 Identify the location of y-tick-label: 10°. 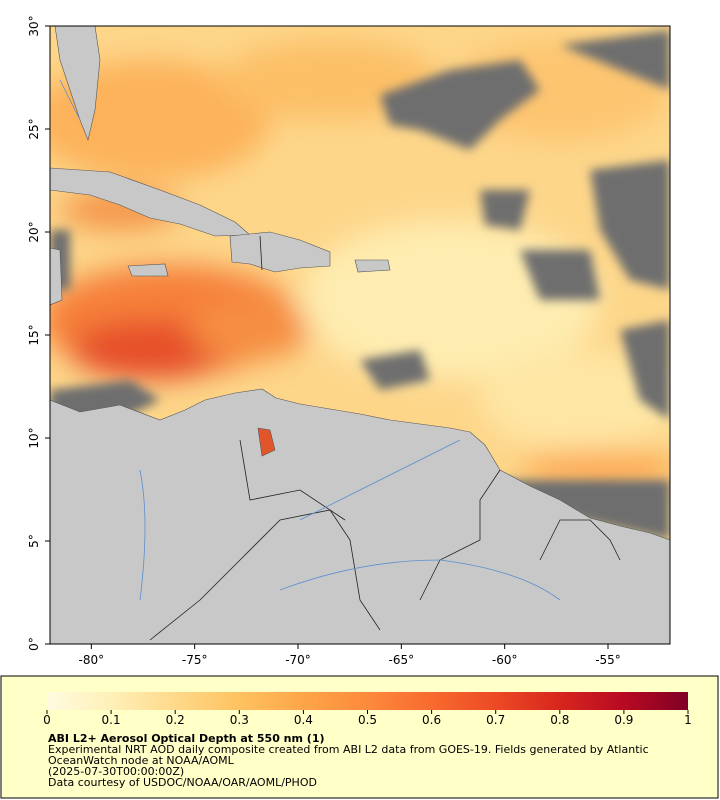
(34, 437).